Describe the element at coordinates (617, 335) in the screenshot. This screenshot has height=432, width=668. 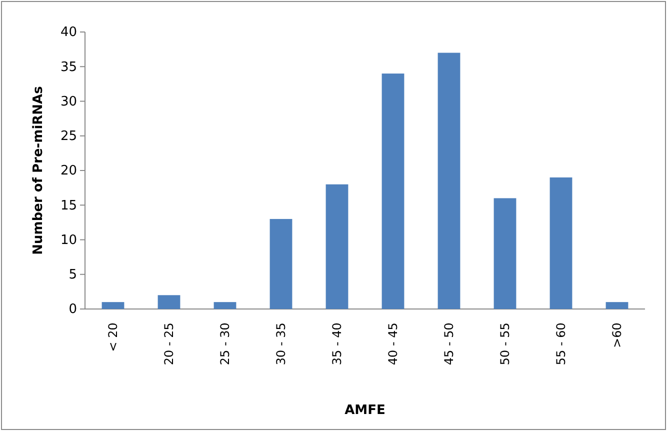
I see `x-tick-label: >60` at that location.